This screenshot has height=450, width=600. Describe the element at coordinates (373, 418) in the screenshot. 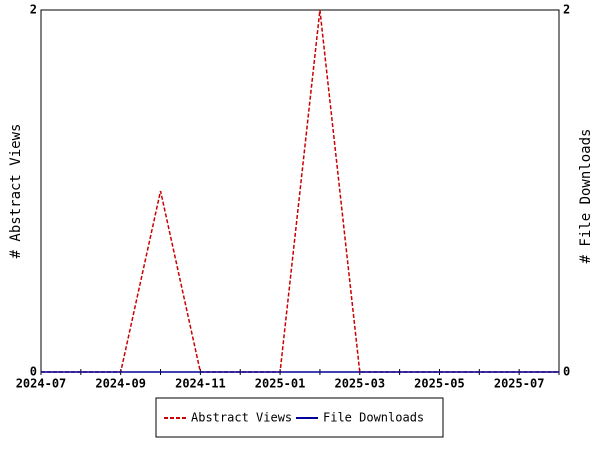

I see `legend-label: File Downloads` at that location.